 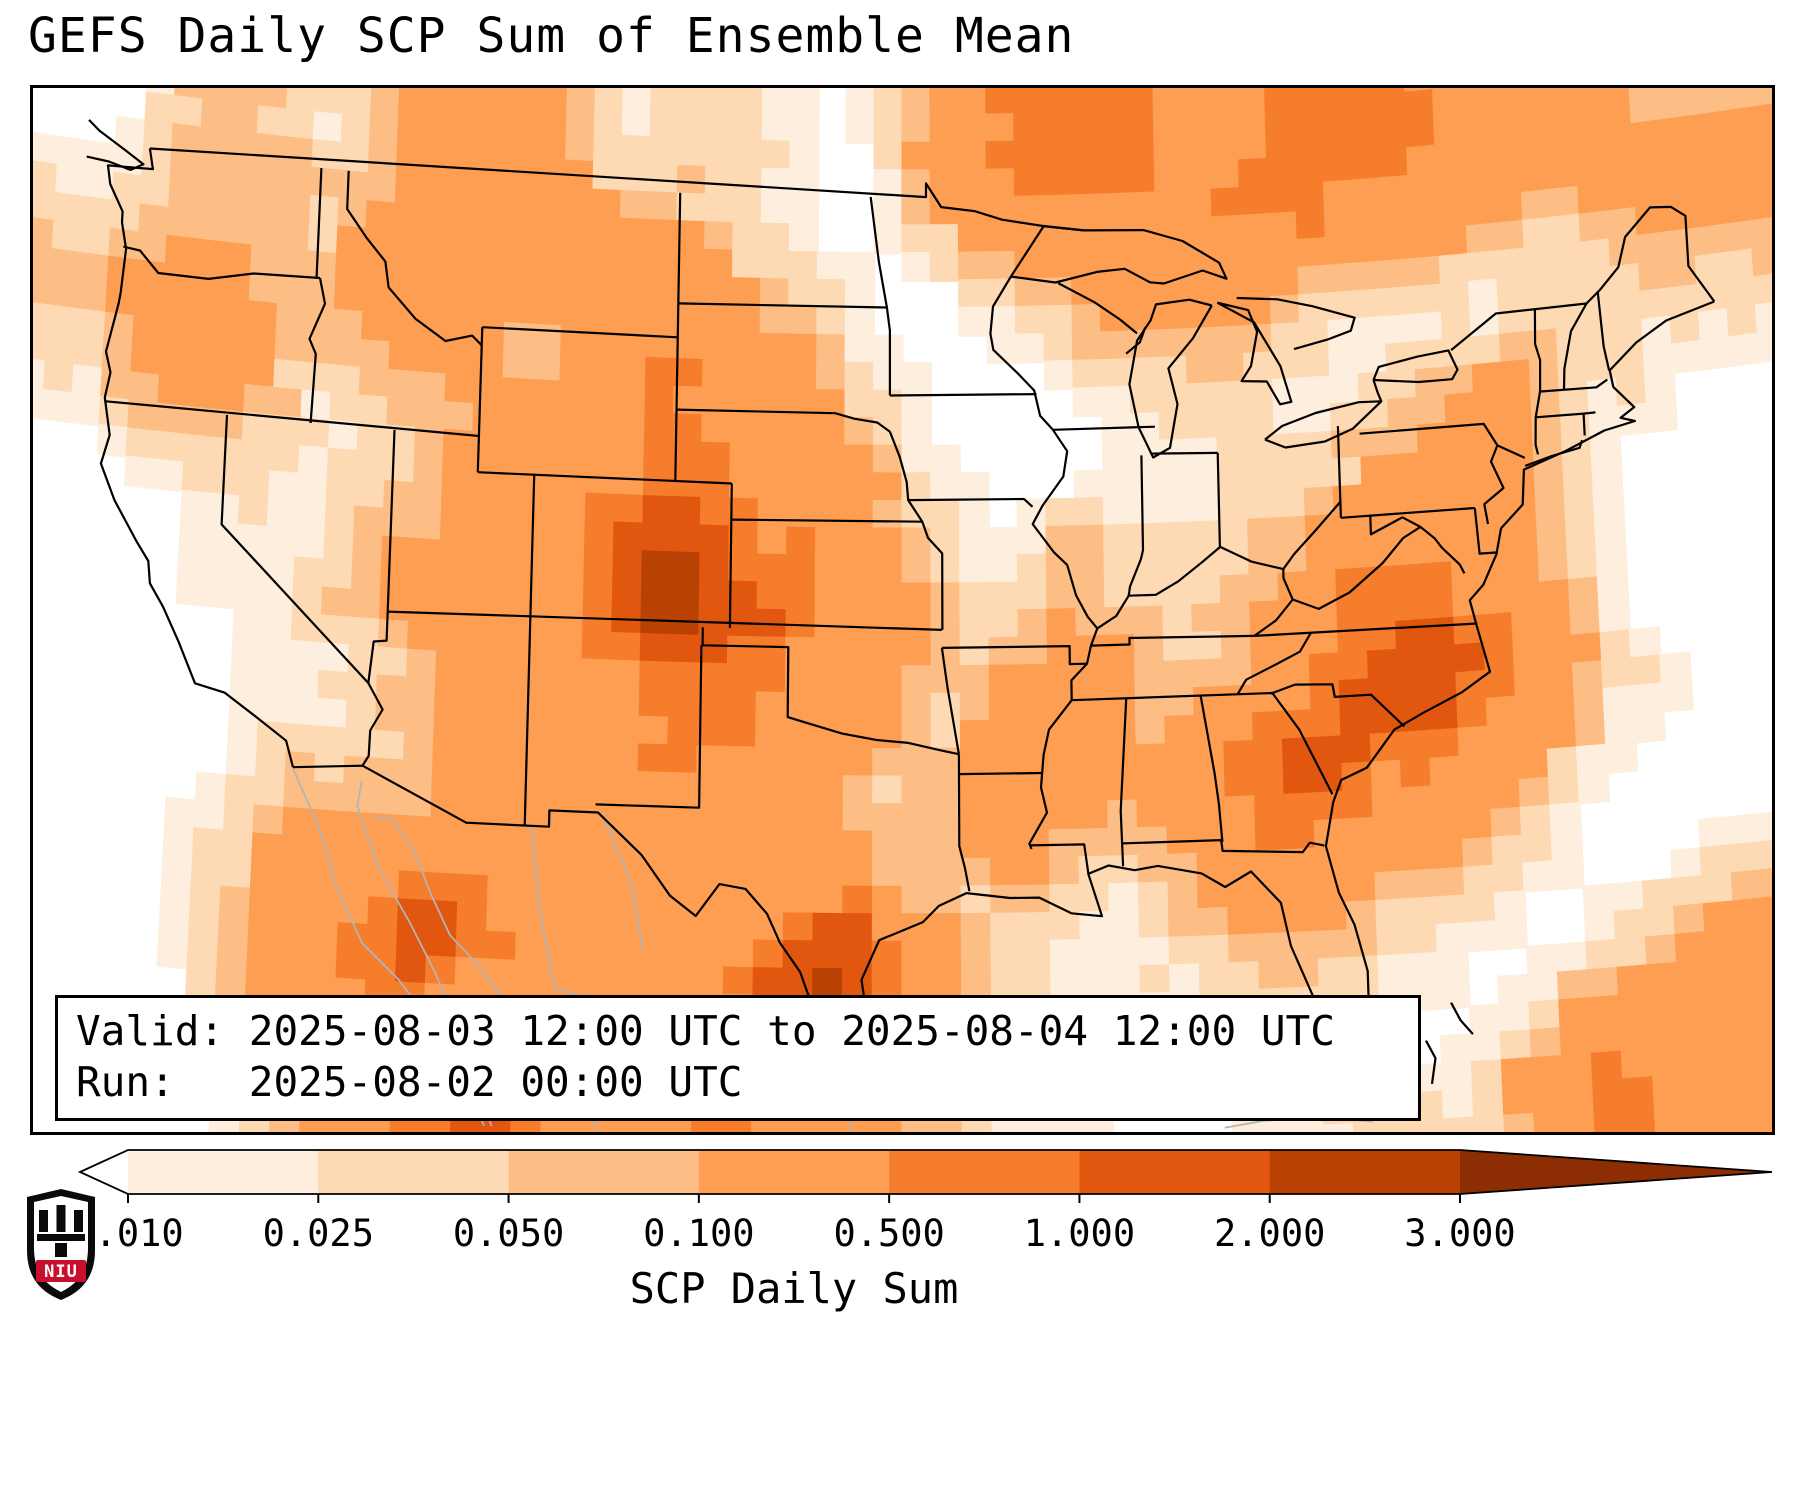 I want to click on logo-text: NIU, so click(x=61, y=1272).